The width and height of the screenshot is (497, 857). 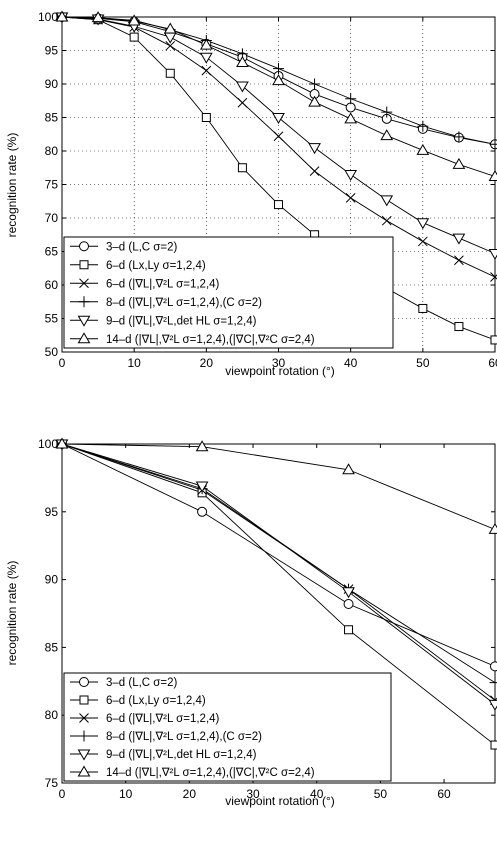 I want to click on legend-label: 6–d (Lx,Ly σ=1,2,4), so click(x=156, y=266).